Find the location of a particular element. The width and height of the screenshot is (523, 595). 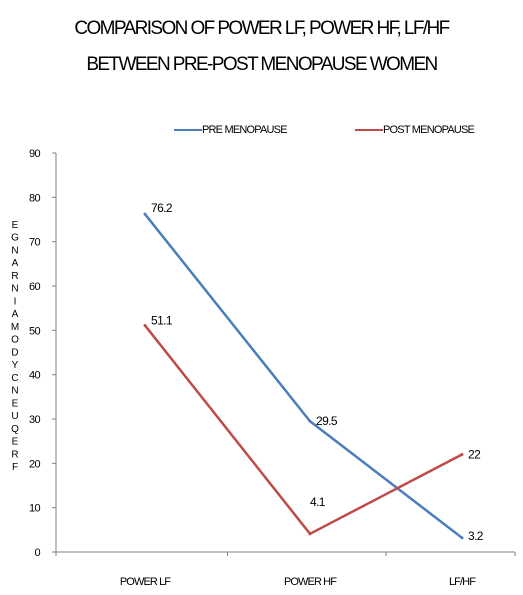

y-axis-label-letter: F is located at coordinates (15, 467).